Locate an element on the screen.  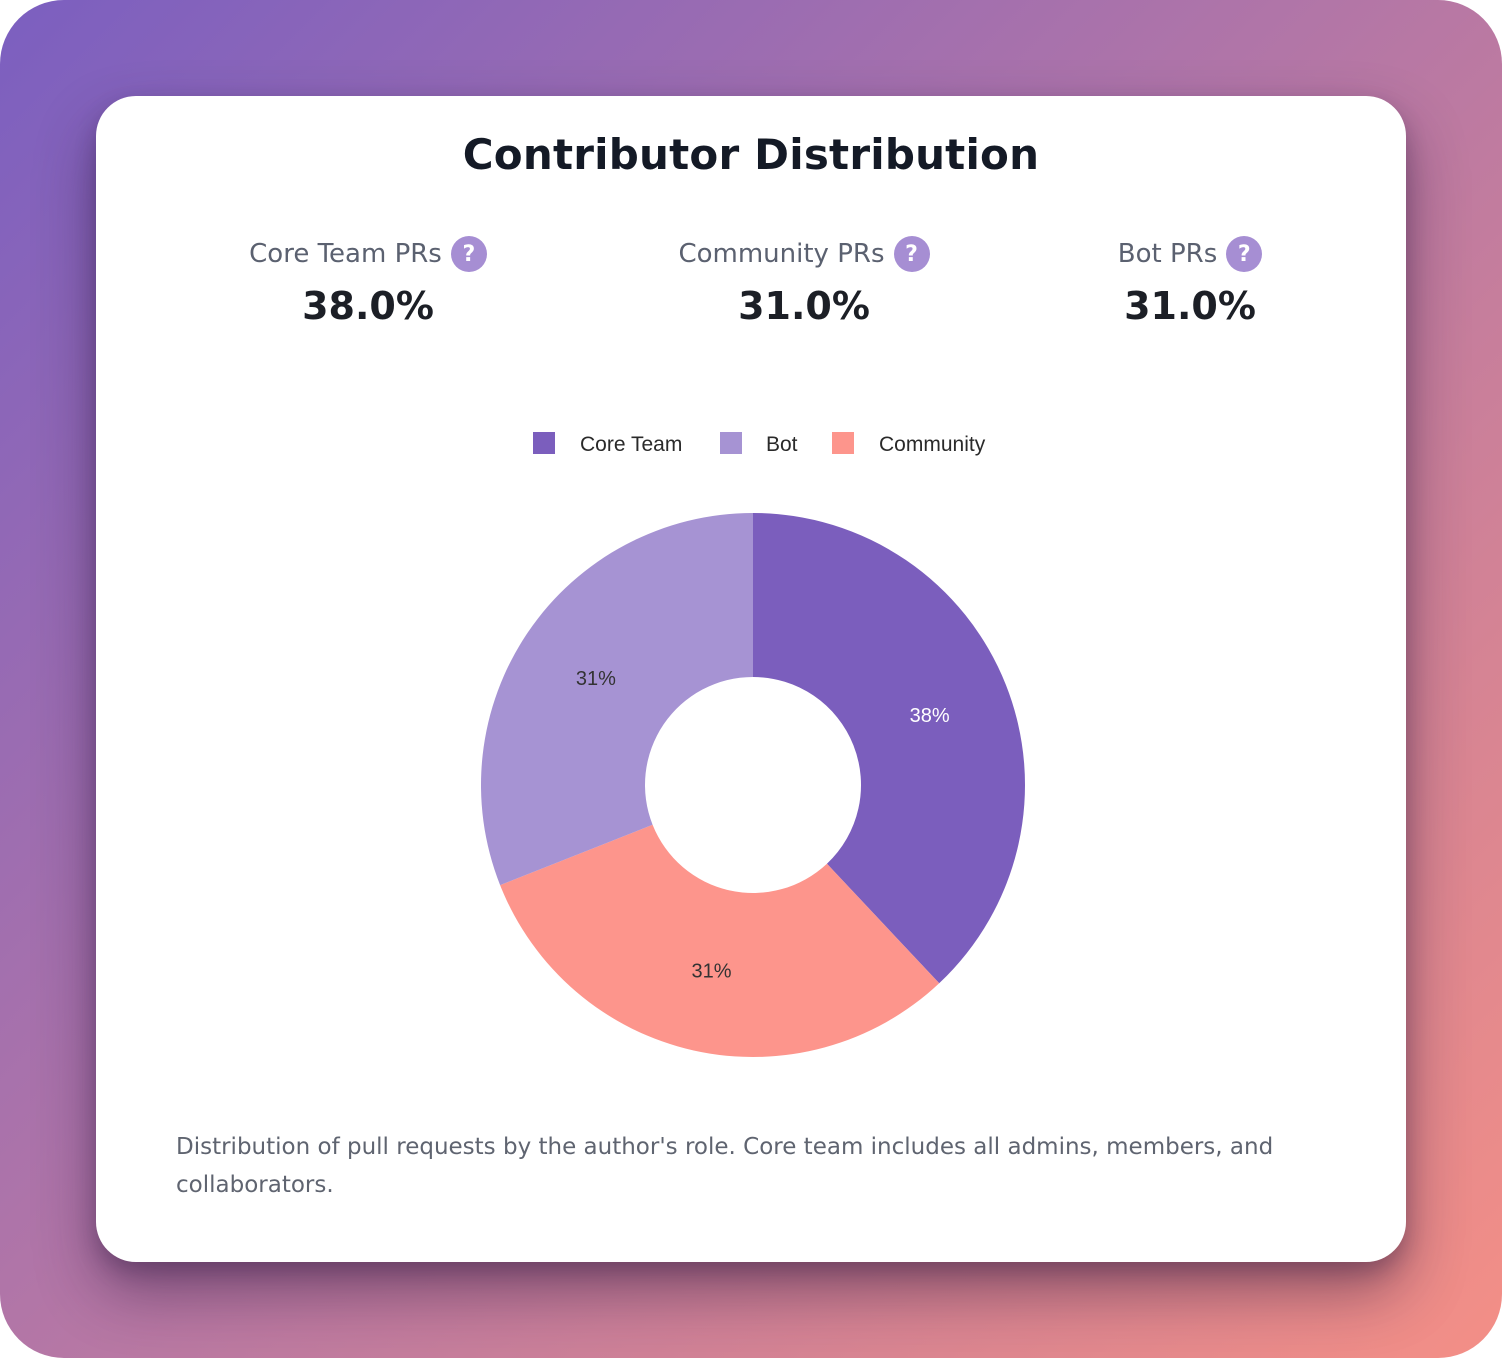
stat-community: Community PRs ? 31.0% is located at coordinates (804, 280).